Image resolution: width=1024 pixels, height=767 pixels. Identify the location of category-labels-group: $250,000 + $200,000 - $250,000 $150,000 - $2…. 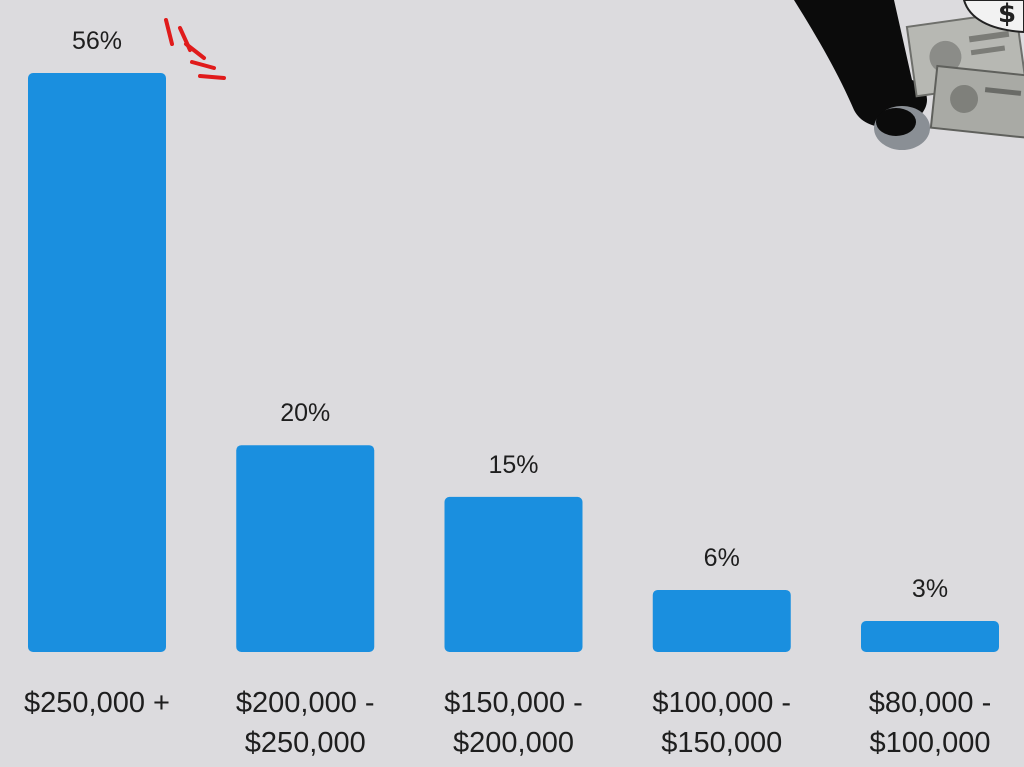
(507, 723).